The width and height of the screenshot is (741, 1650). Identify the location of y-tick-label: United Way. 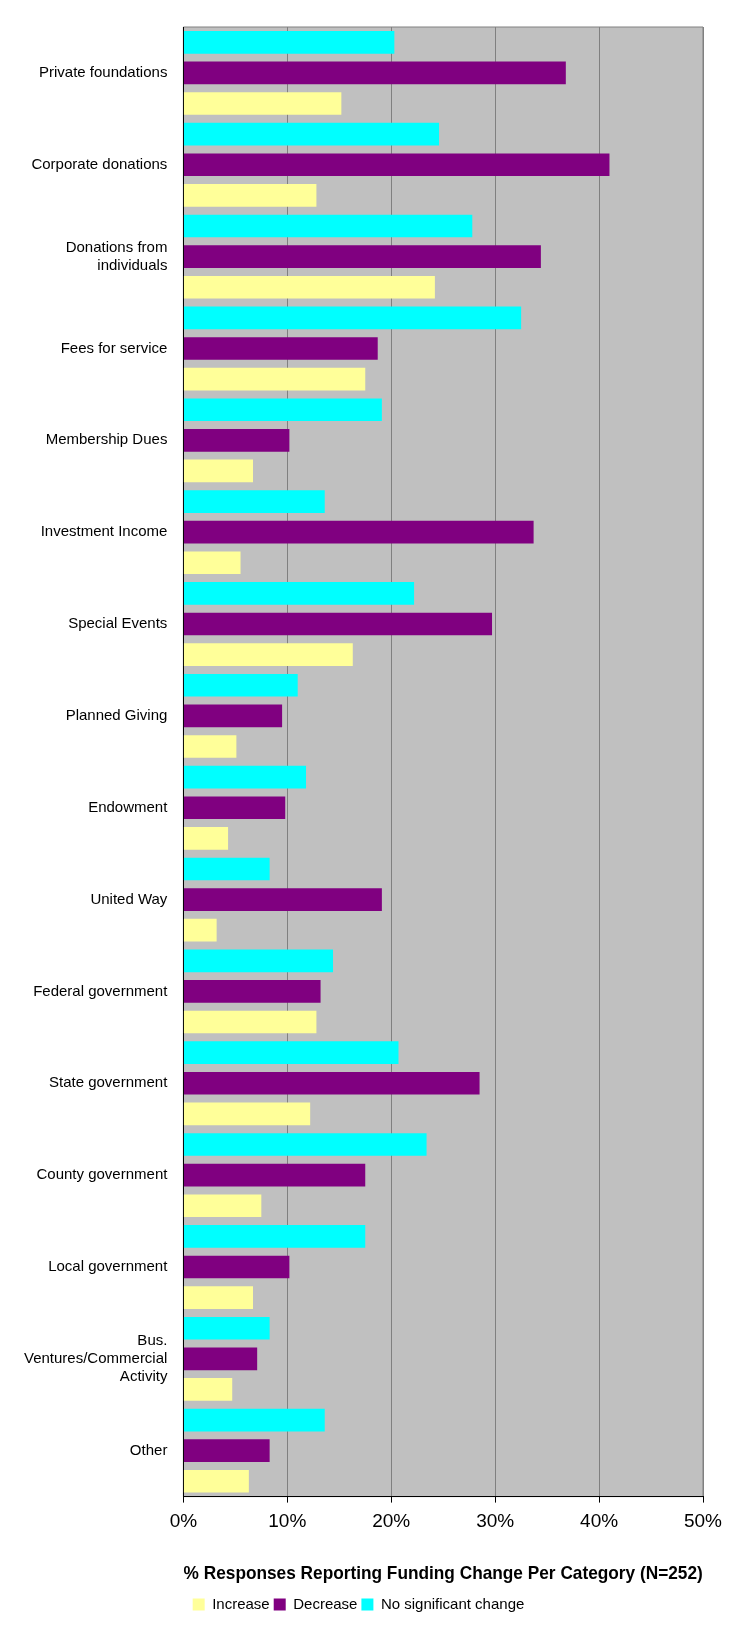
(129, 898).